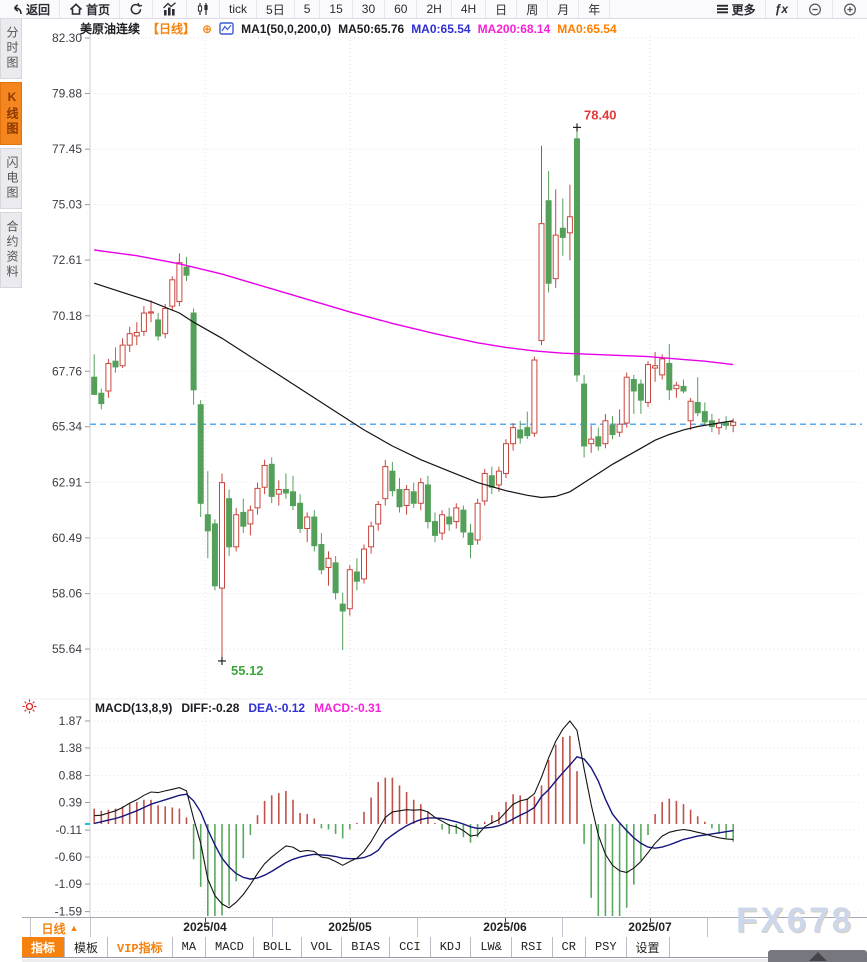 This screenshot has width=867, height=962. I want to click on topbar-item-15: 15, so click(336, 9).